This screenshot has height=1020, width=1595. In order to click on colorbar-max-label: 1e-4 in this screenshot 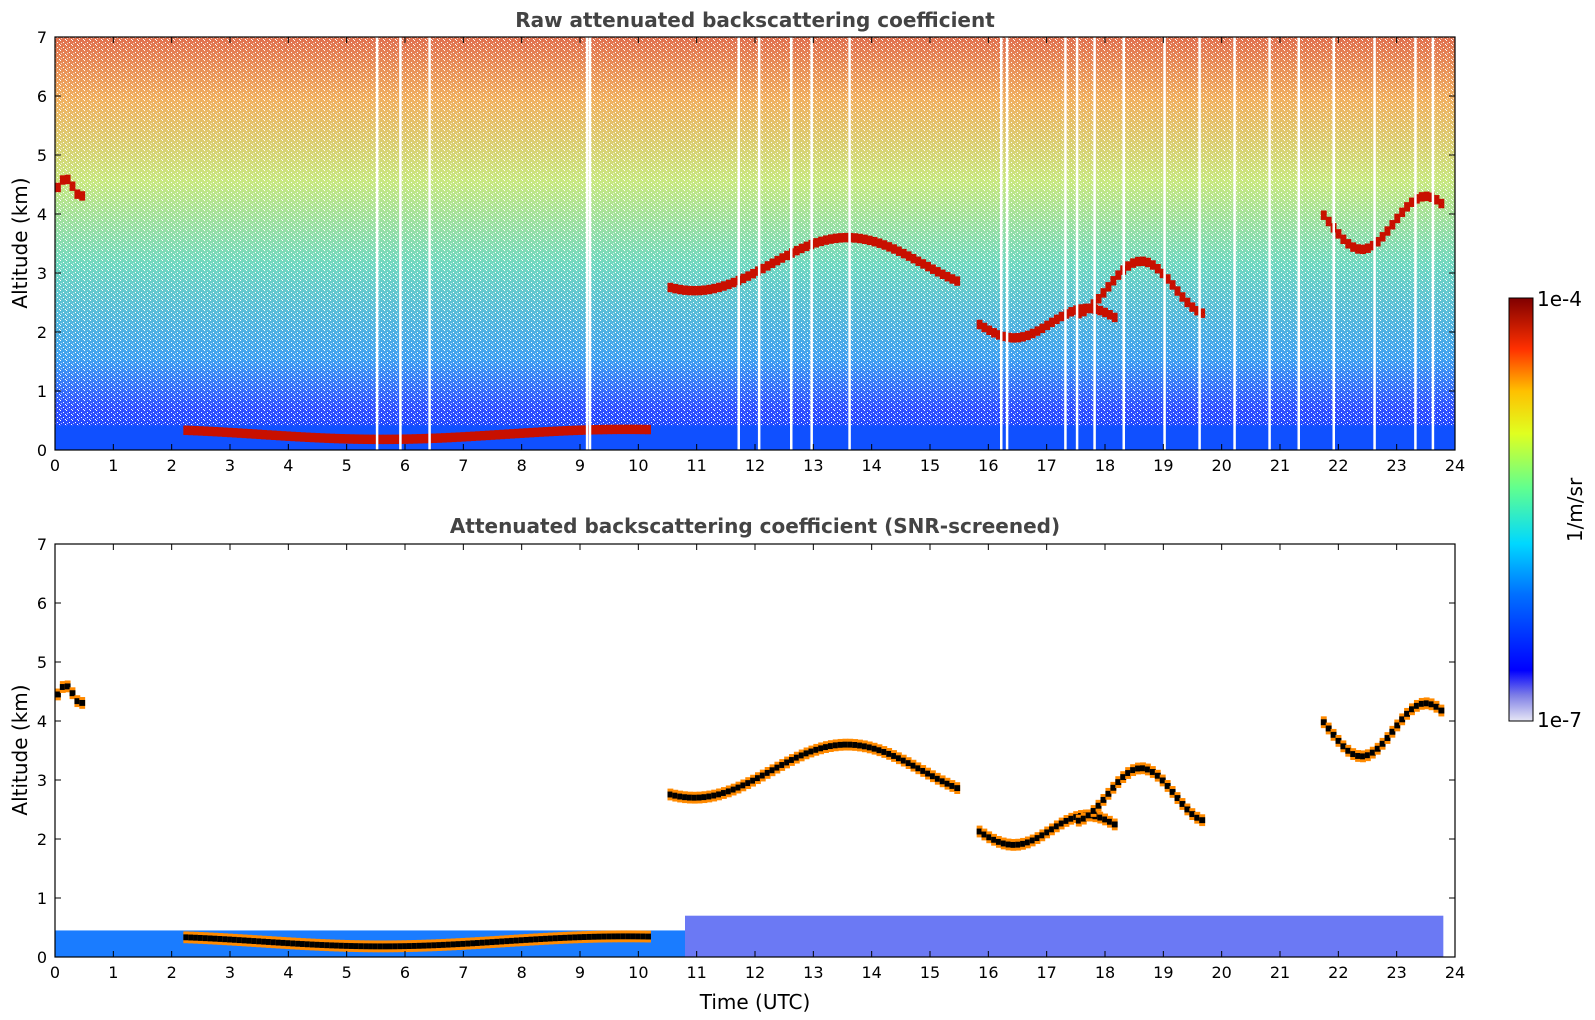, I will do `click(1559, 299)`.